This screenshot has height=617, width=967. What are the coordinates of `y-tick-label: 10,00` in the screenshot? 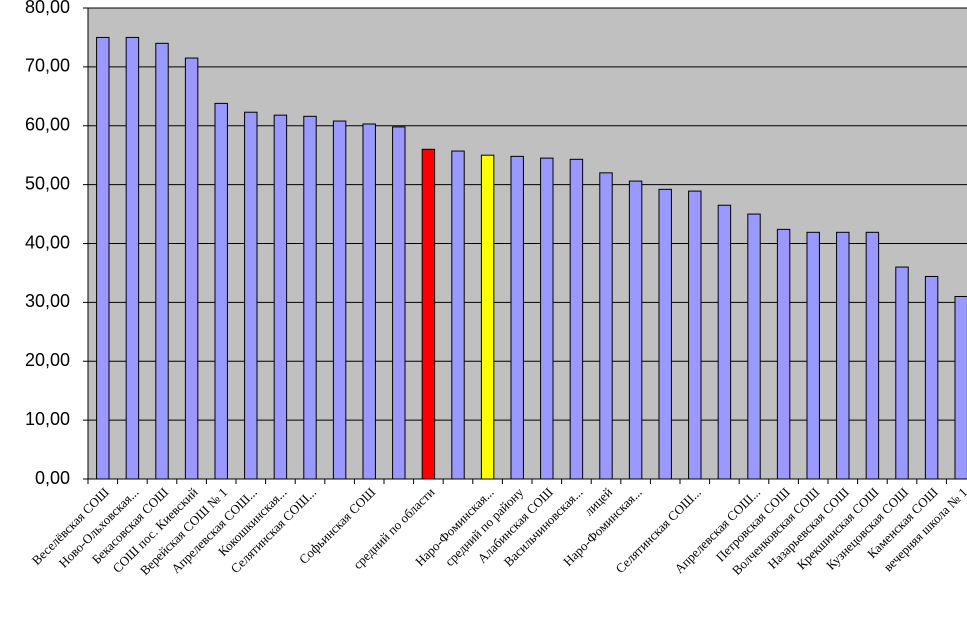 It's located at (47, 419).